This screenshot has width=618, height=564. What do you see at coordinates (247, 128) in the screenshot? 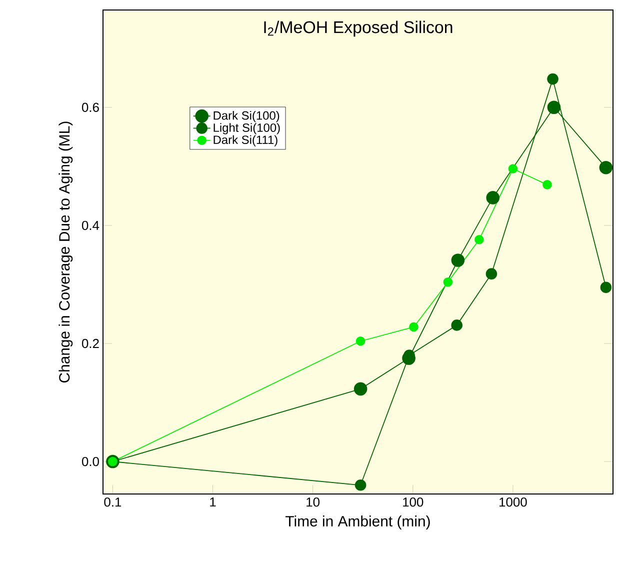
I see `legend-label: Light Si(100)` at bounding box center [247, 128].